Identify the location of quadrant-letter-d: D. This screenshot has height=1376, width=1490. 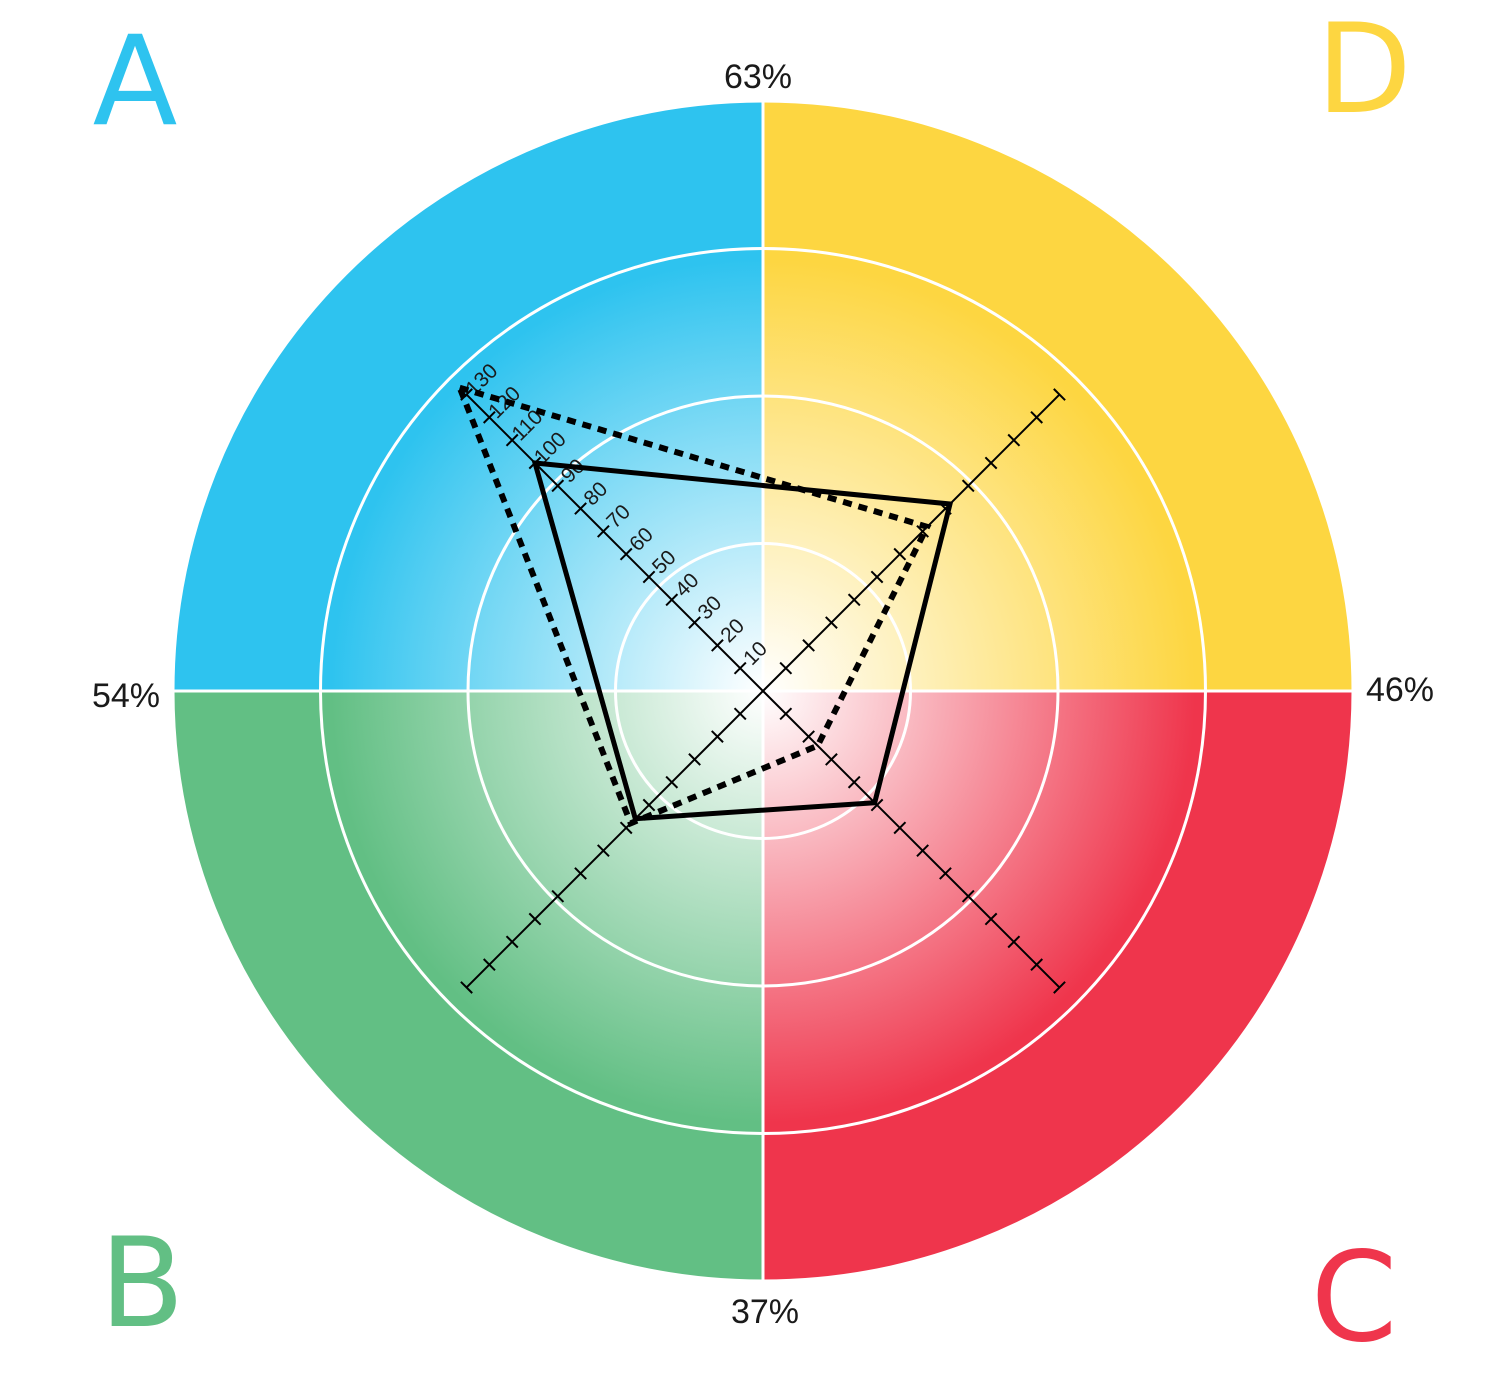
(1363, 71).